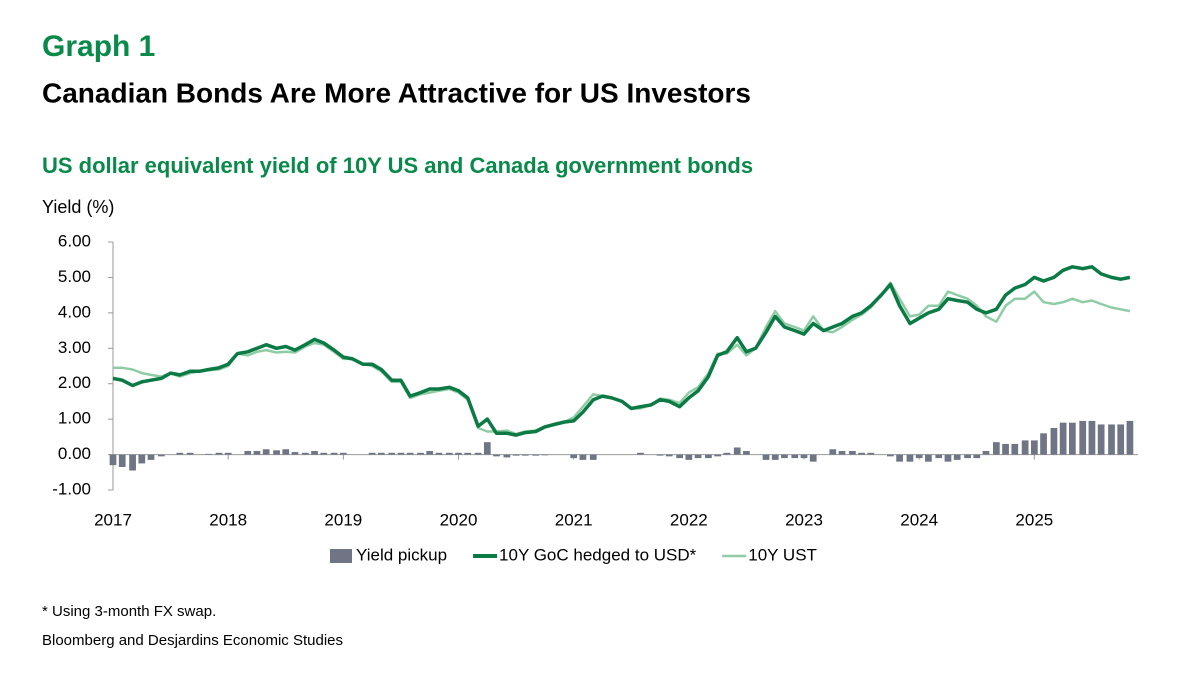 This screenshot has height=675, width=1200. Describe the element at coordinates (598, 554) in the screenshot. I see `legend-label: 10Y GoC hedged to USD*` at that location.